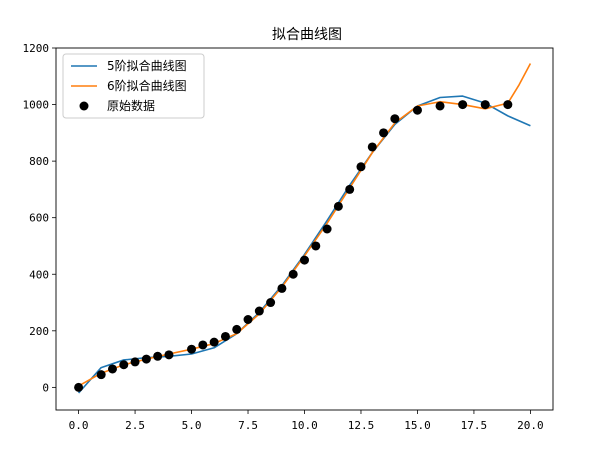 The image size is (594, 455). Describe the element at coordinates (36, 105) in the screenshot. I see `y-tick-label: 1000` at that location.